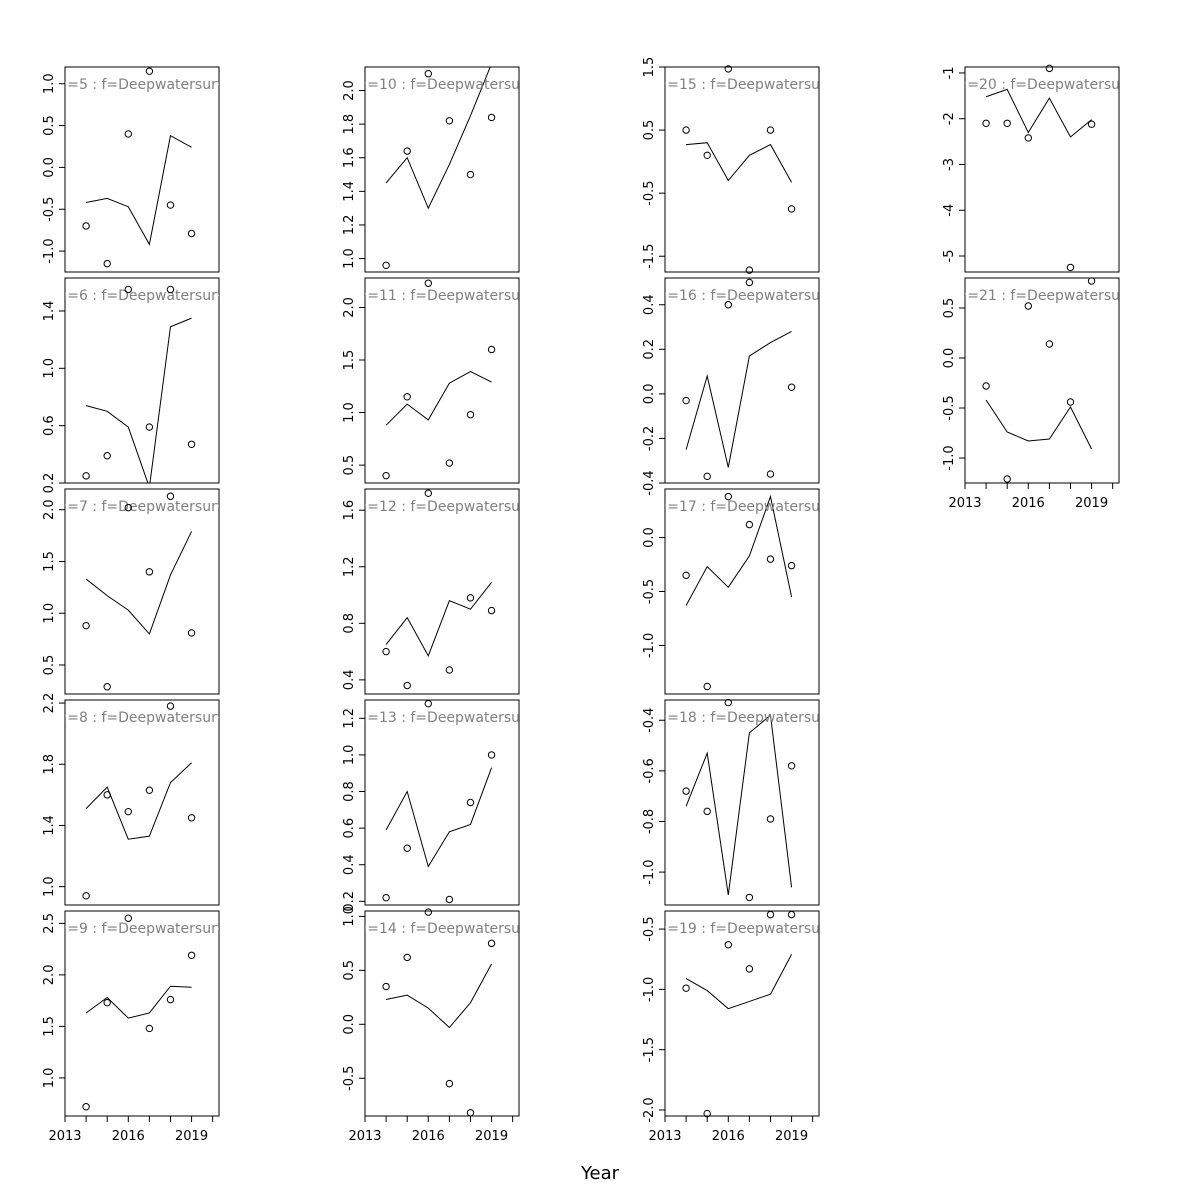 The height and width of the screenshot is (1200, 1200). What do you see at coordinates (349, 1024) in the screenshot?
I see `y-tick-label: 0.0` at bounding box center [349, 1024].